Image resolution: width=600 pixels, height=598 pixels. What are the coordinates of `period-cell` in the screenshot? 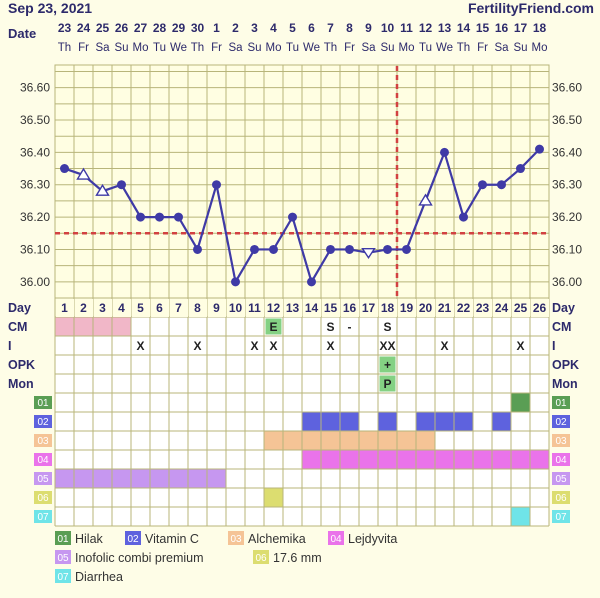 It's located at (83, 326).